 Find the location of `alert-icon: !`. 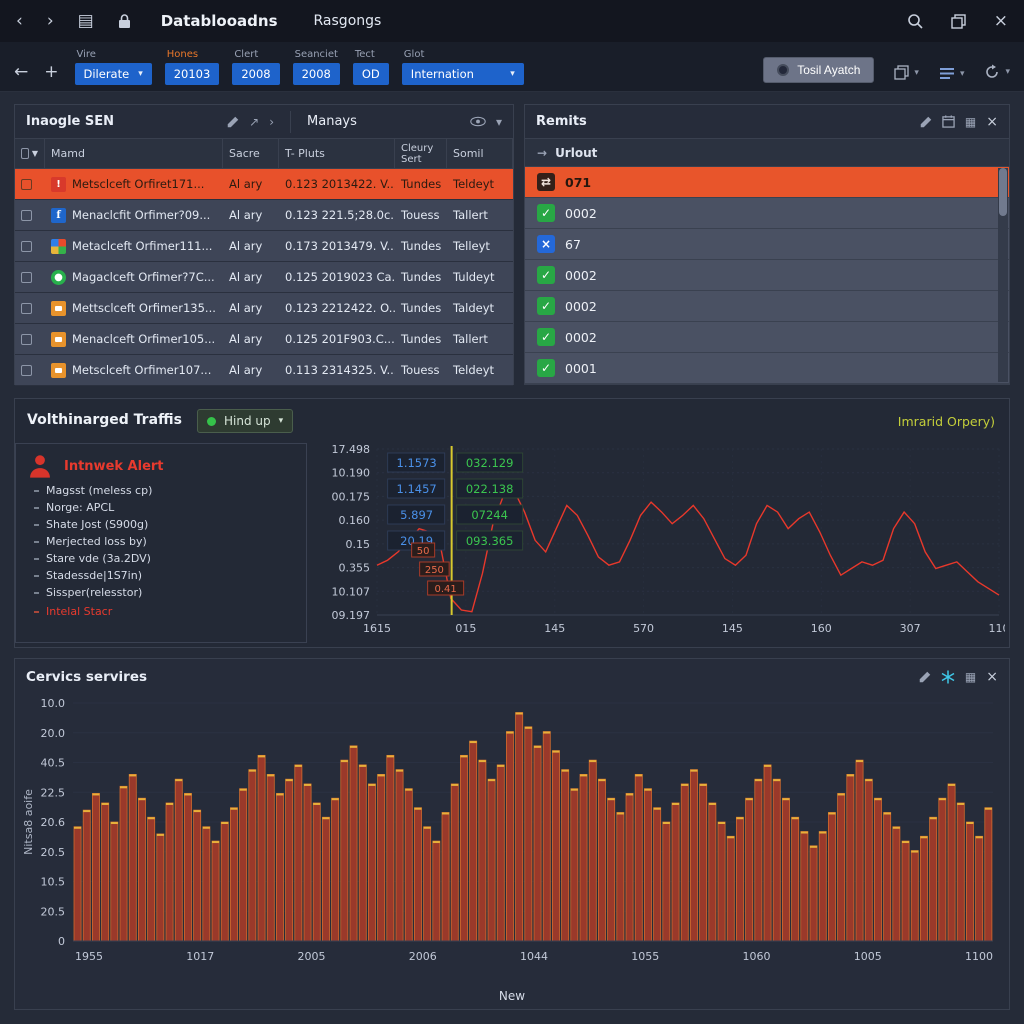

alert-icon: ! is located at coordinates (58, 184).